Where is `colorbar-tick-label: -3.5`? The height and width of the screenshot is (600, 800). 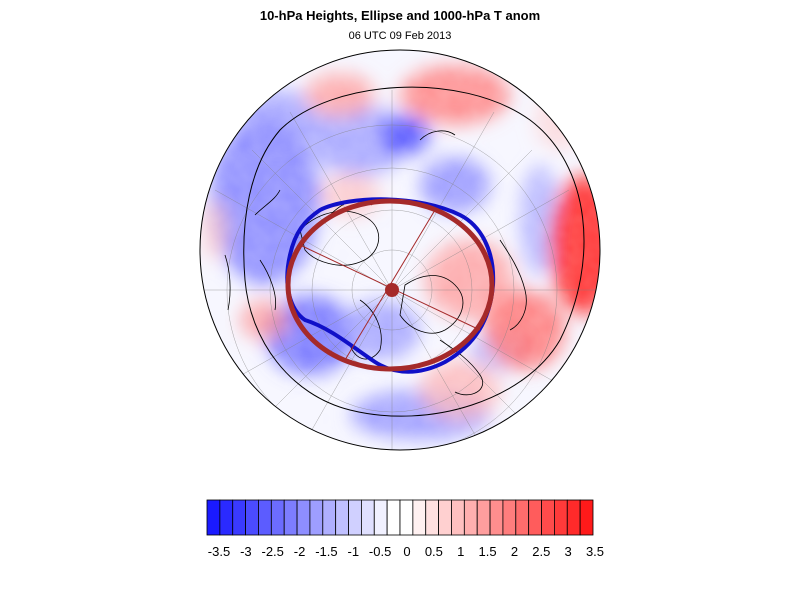
colorbar-tick-label: -3.5 is located at coordinates (219, 551).